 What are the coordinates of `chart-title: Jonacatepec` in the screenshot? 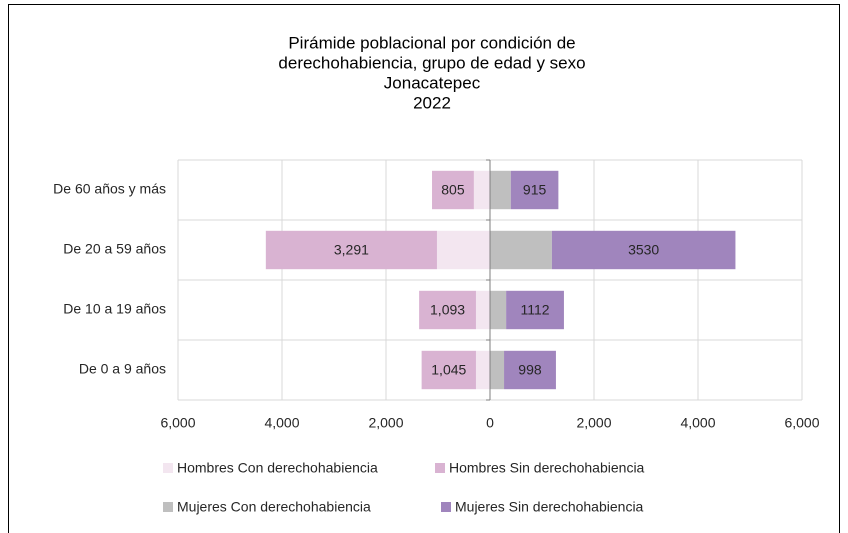 It's located at (432, 82).